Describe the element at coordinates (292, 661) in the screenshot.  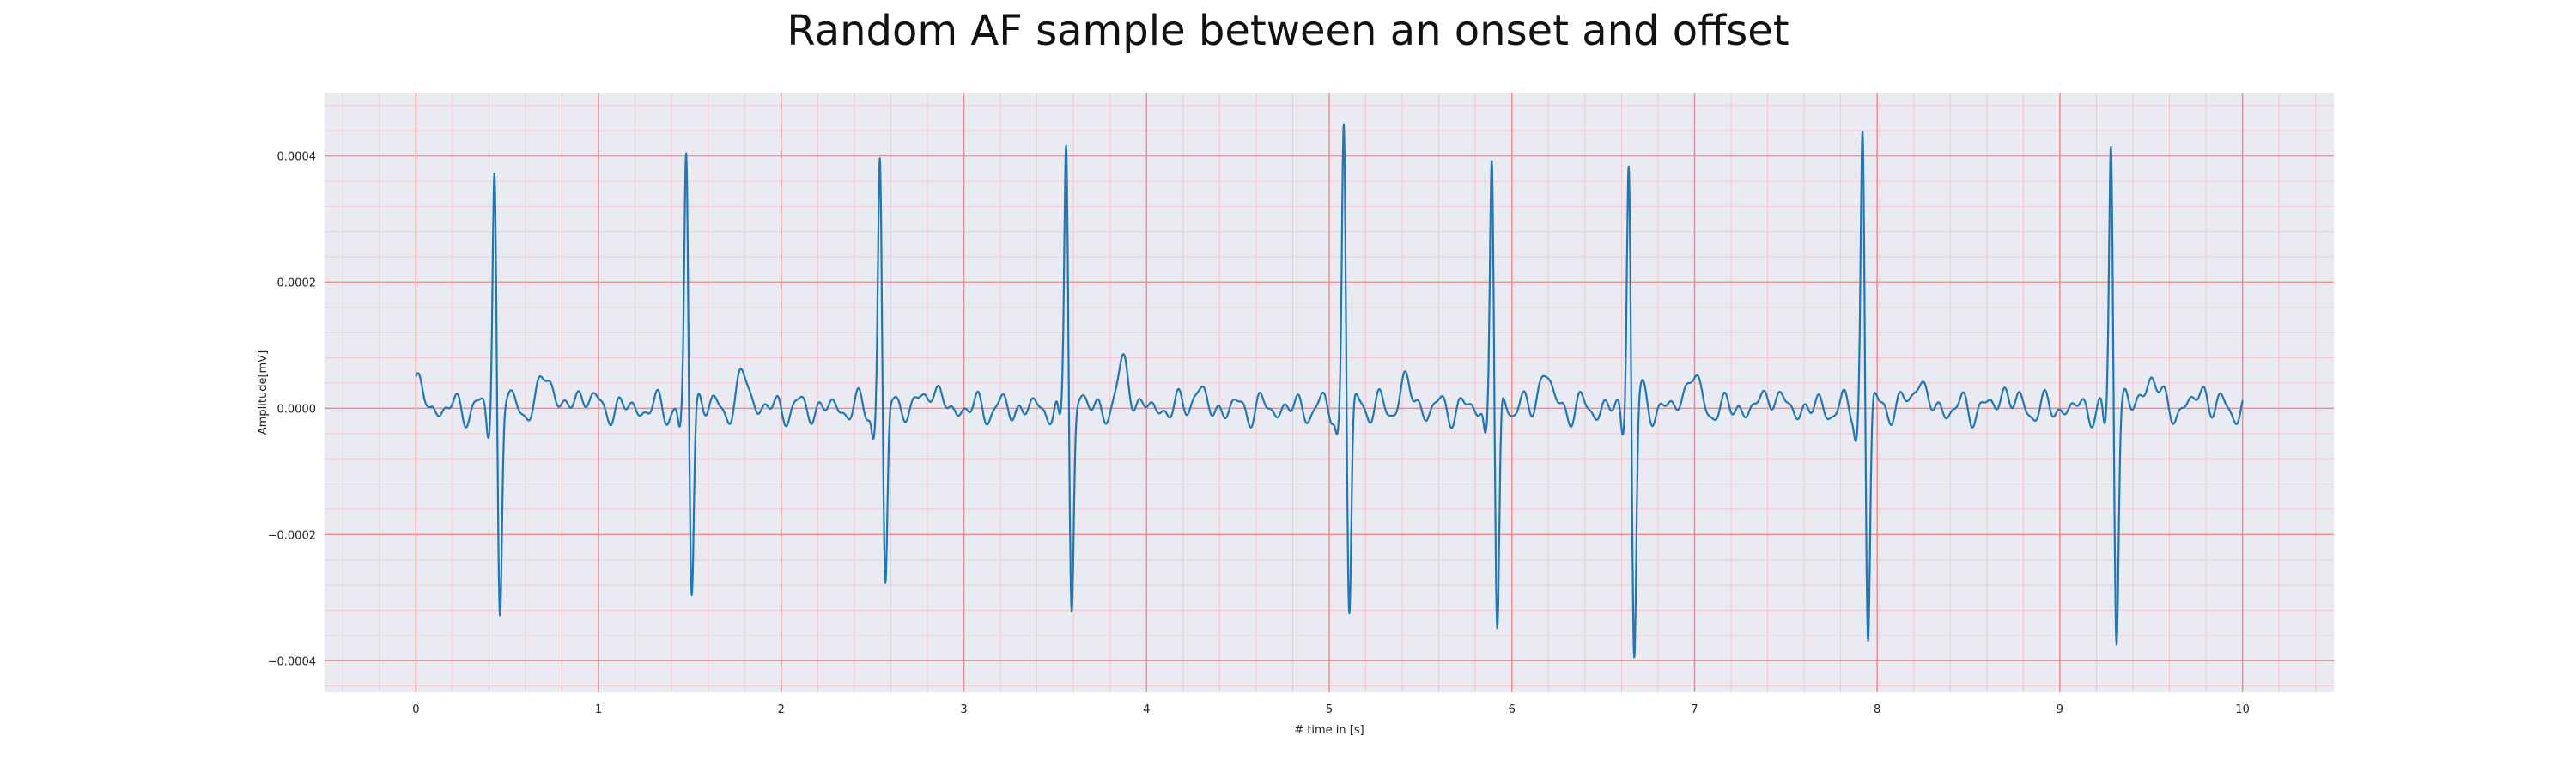
I see `y-tick-label: −0.0004` at that location.